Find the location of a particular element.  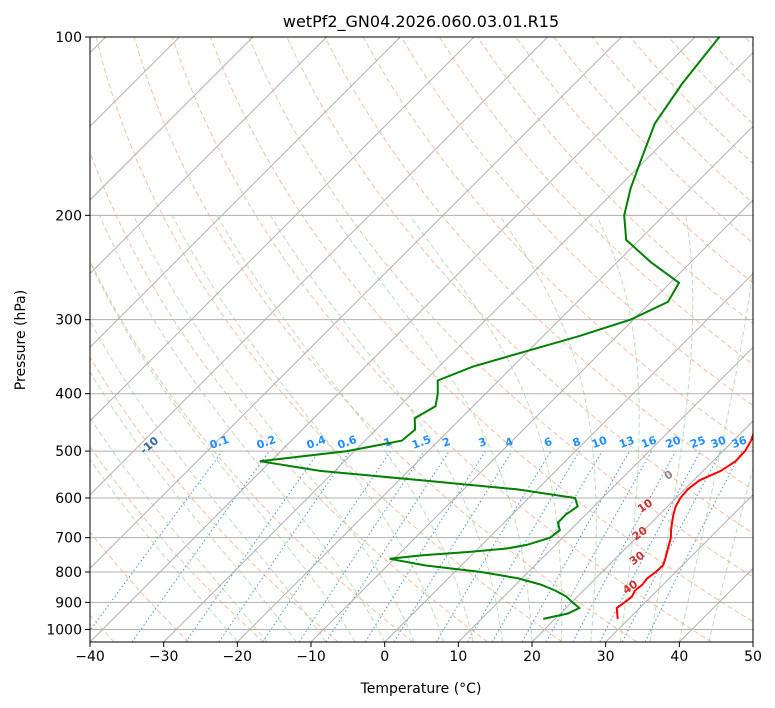

x-tick-label: −30 is located at coordinates (164, 657).